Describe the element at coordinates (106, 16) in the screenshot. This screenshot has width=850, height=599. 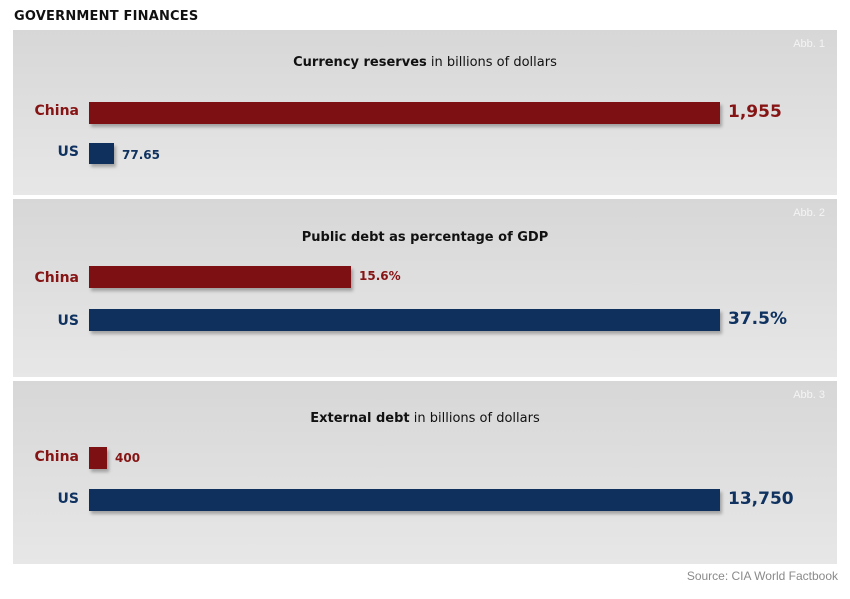
I see `page-title: GOVERNMENT FINANCES` at that location.